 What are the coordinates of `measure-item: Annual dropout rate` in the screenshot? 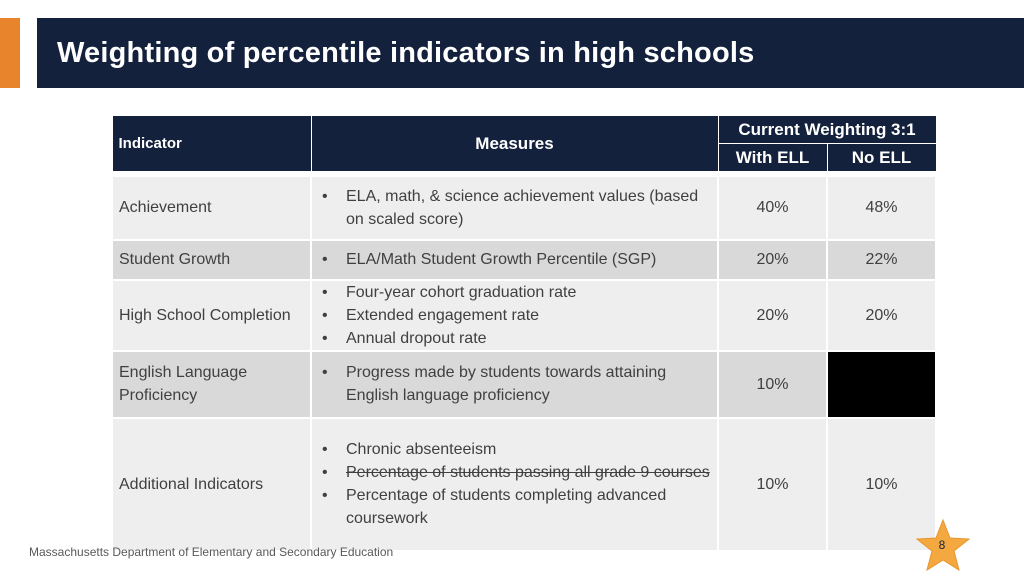 It's located at (514, 338).